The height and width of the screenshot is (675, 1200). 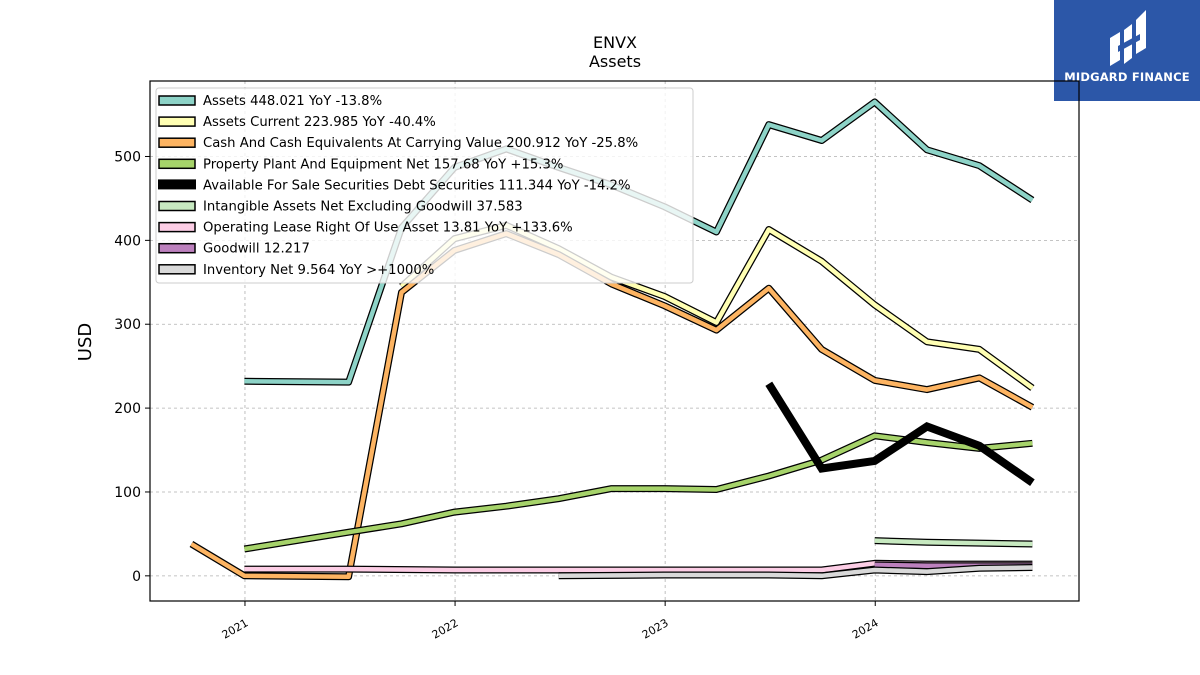 What do you see at coordinates (445, 628) in the screenshot?
I see `x-tick-label: 2022` at bounding box center [445, 628].